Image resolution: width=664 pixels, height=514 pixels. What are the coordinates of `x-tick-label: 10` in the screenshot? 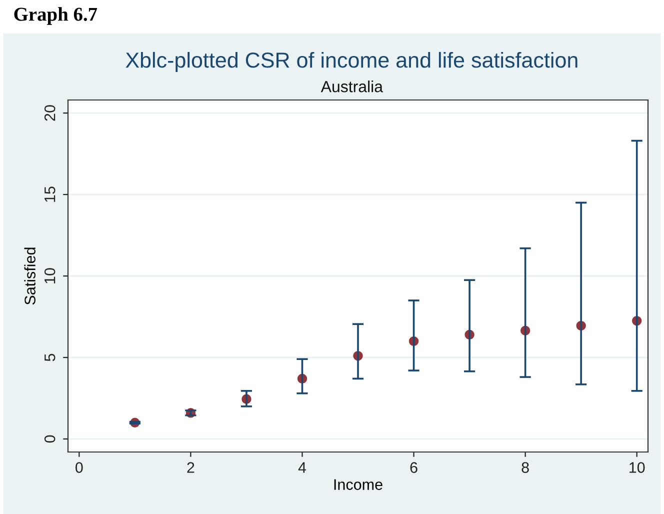 It's located at (637, 467).